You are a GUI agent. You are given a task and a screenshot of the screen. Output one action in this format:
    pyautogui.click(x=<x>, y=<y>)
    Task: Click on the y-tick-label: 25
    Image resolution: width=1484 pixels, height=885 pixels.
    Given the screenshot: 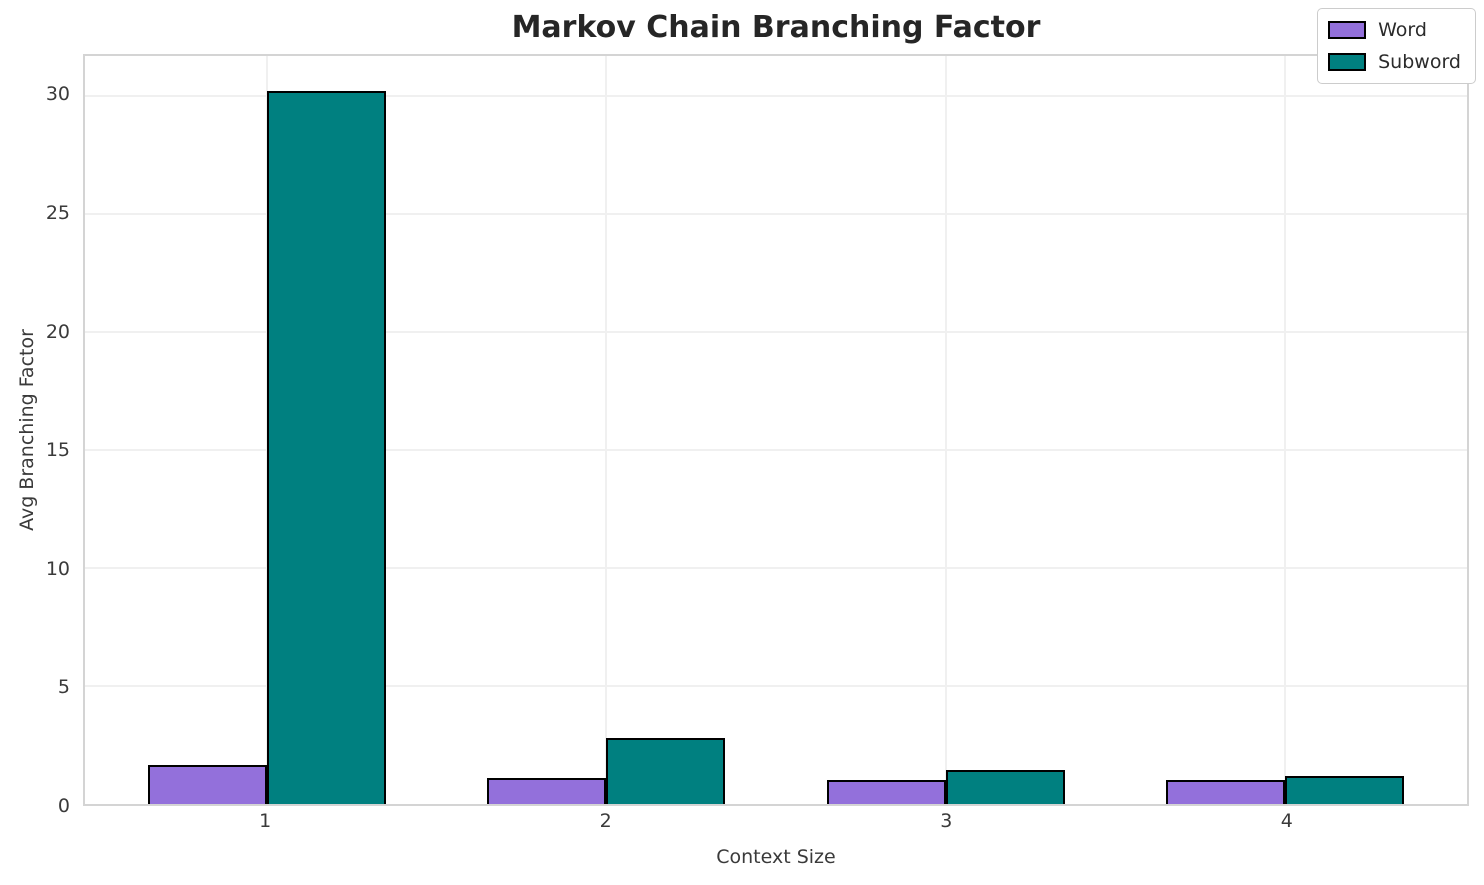 What is the action you would take?
    pyautogui.click(x=57, y=212)
    